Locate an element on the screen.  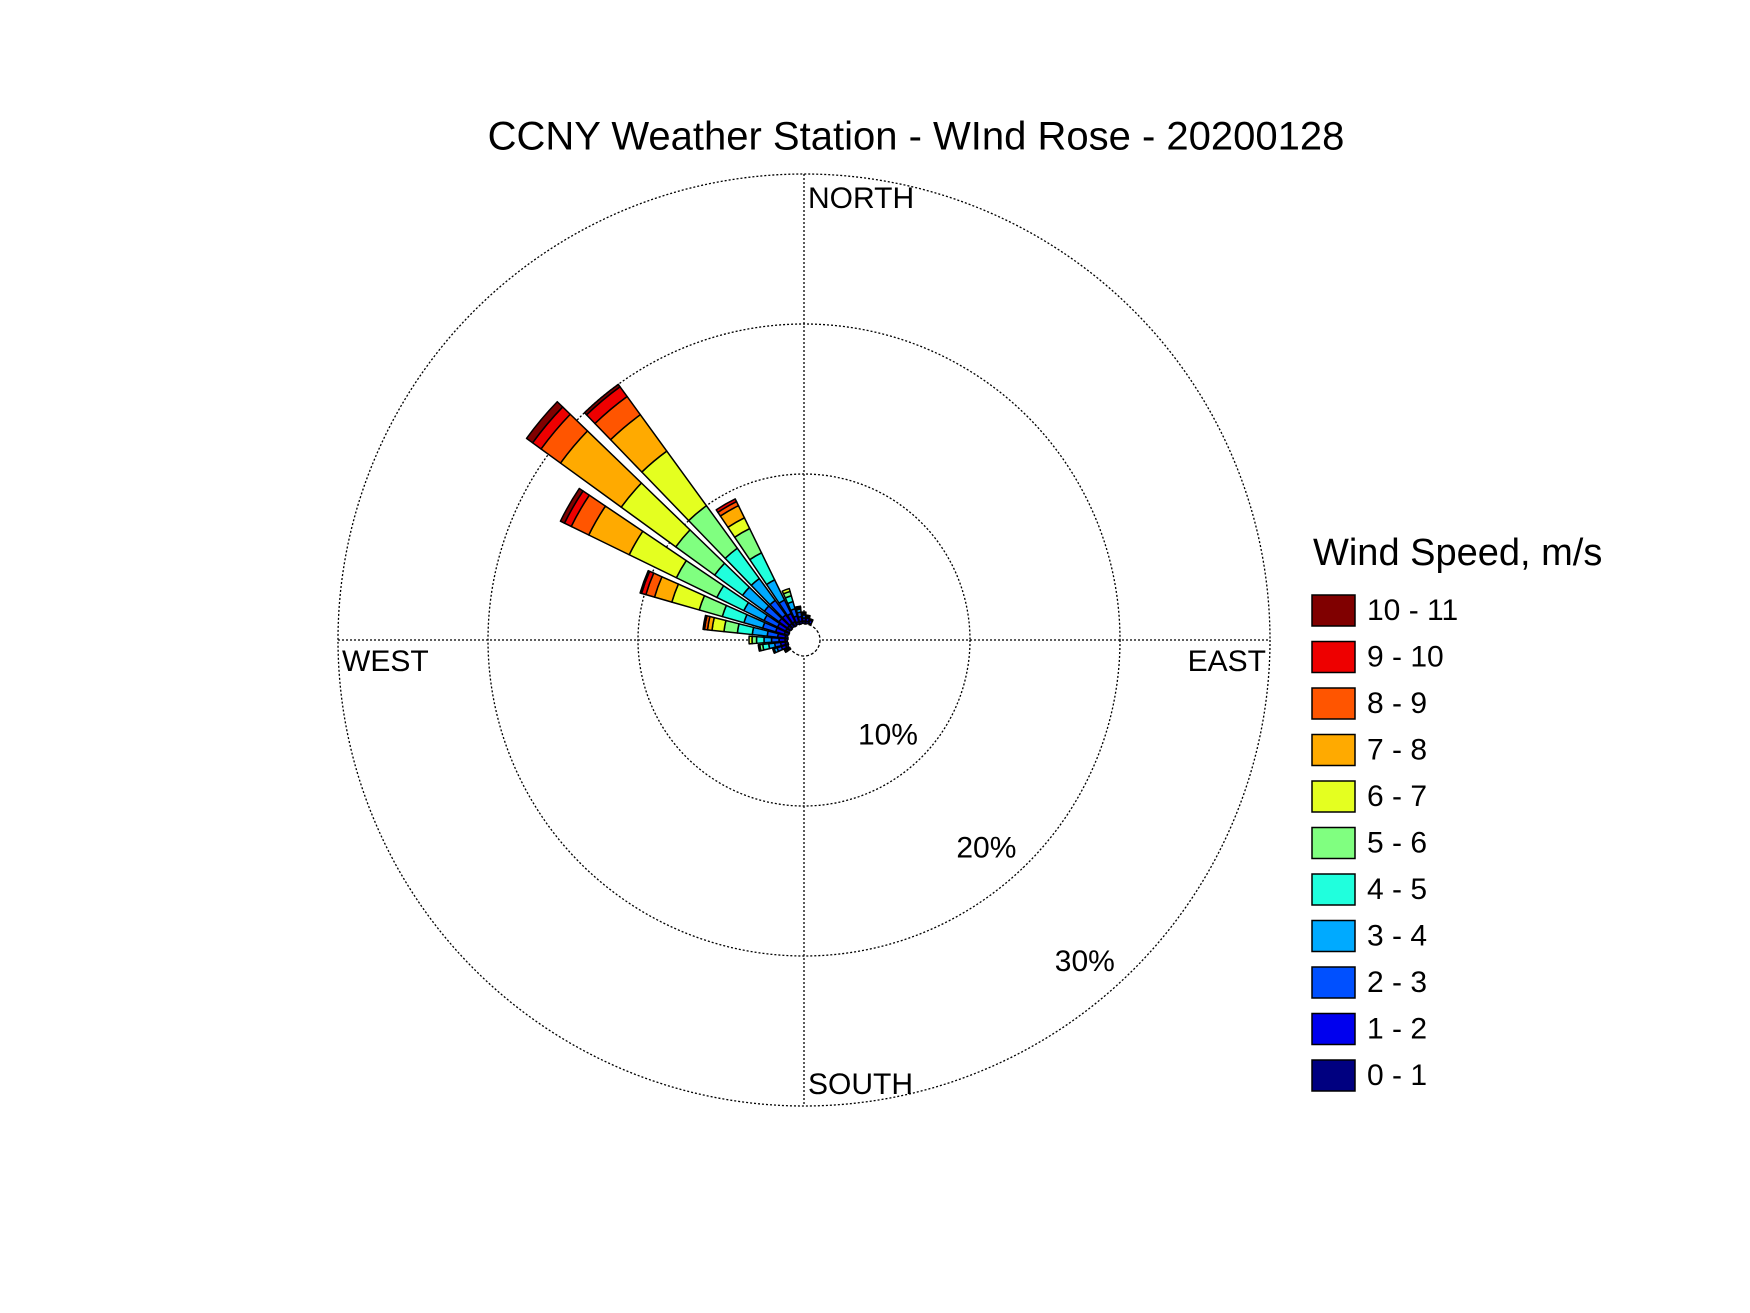
legend-label: 2 - 3 is located at coordinates (1397, 982).